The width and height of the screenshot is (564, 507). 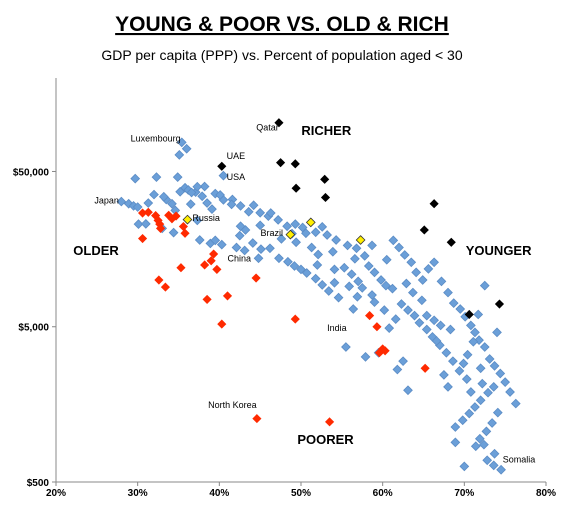 I want to click on country-label: UAE, so click(x=236, y=156).